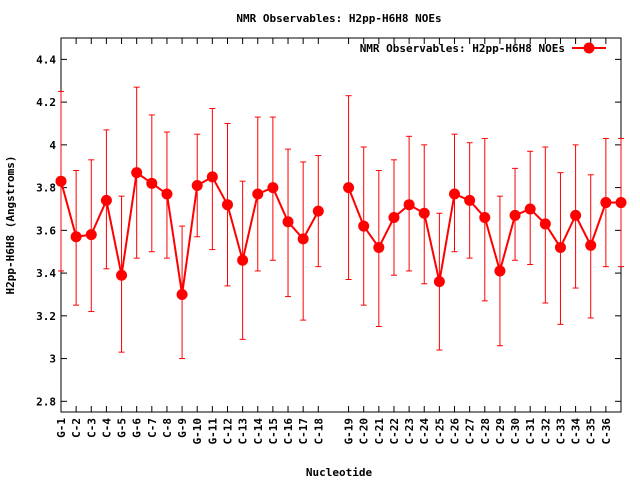  Describe the element at coordinates (122, 428) in the screenshot. I see `x-tick-label: G-5` at that location.